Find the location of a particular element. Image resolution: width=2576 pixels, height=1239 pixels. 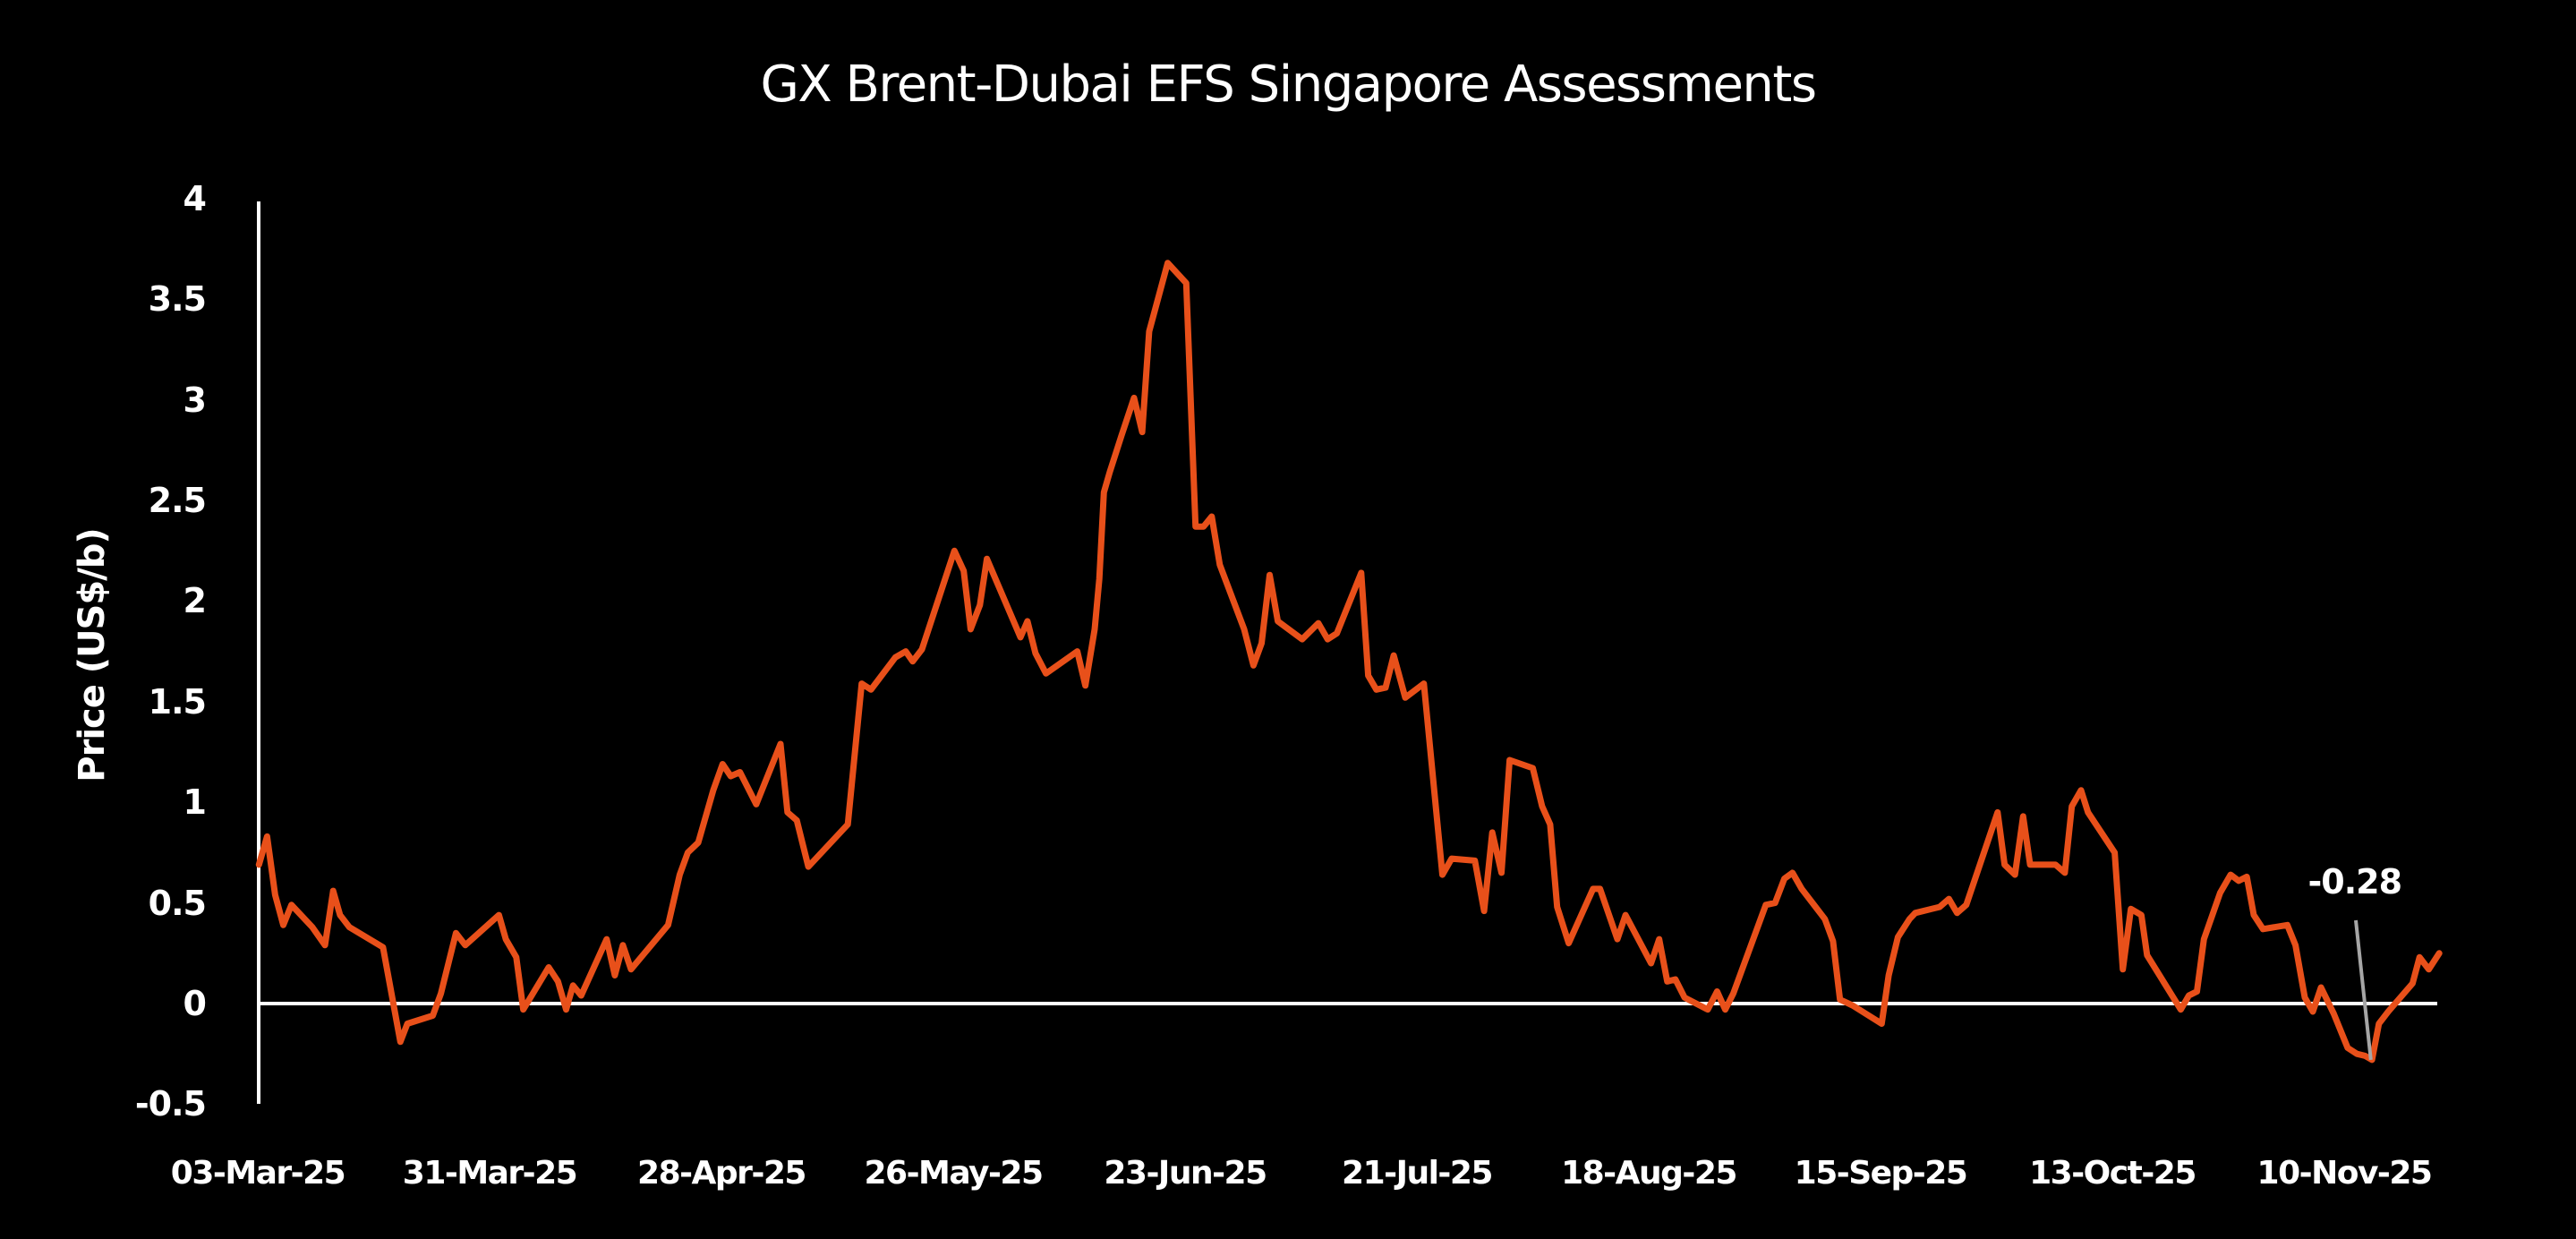

x-tick-label: 26-May-25 is located at coordinates (954, 1173).